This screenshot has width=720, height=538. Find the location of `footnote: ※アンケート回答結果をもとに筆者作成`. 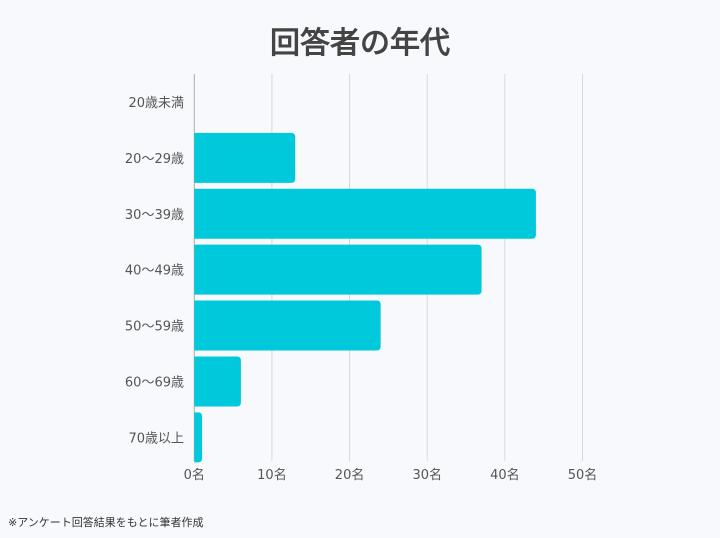

footnote: ※アンケート回答結果をもとに筆者作成 is located at coordinates (106, 522).